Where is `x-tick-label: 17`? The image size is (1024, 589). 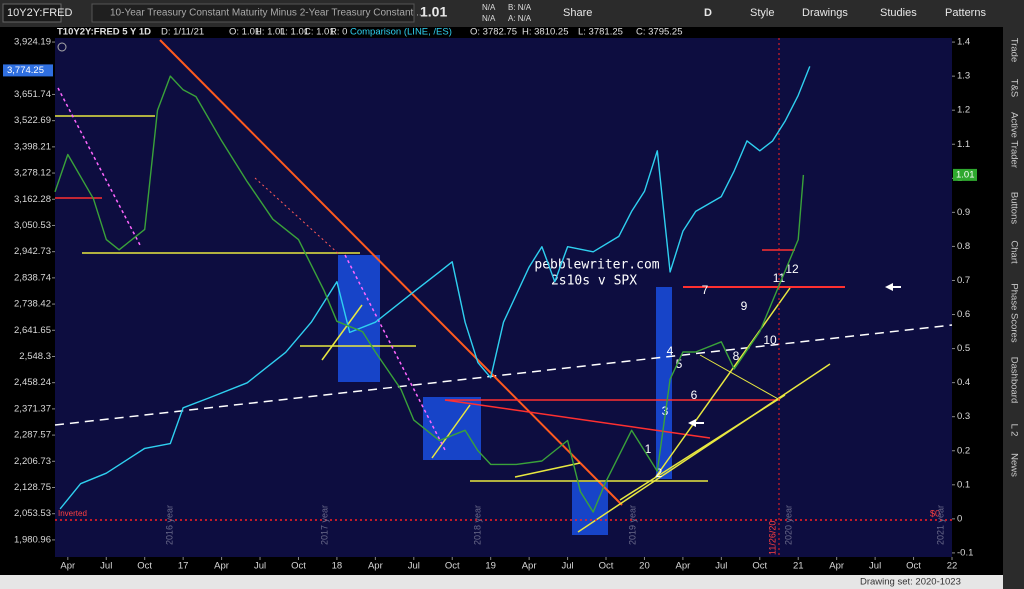 x-tick-label: 17 is located at coordinates (183, 566).